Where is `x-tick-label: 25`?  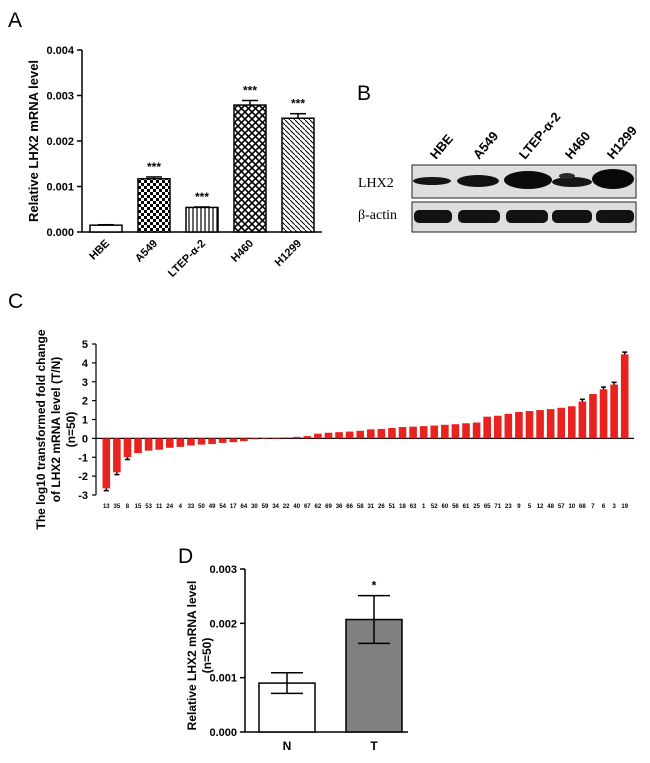
x-tick-label: 25 is located at coordinates (476, 507).